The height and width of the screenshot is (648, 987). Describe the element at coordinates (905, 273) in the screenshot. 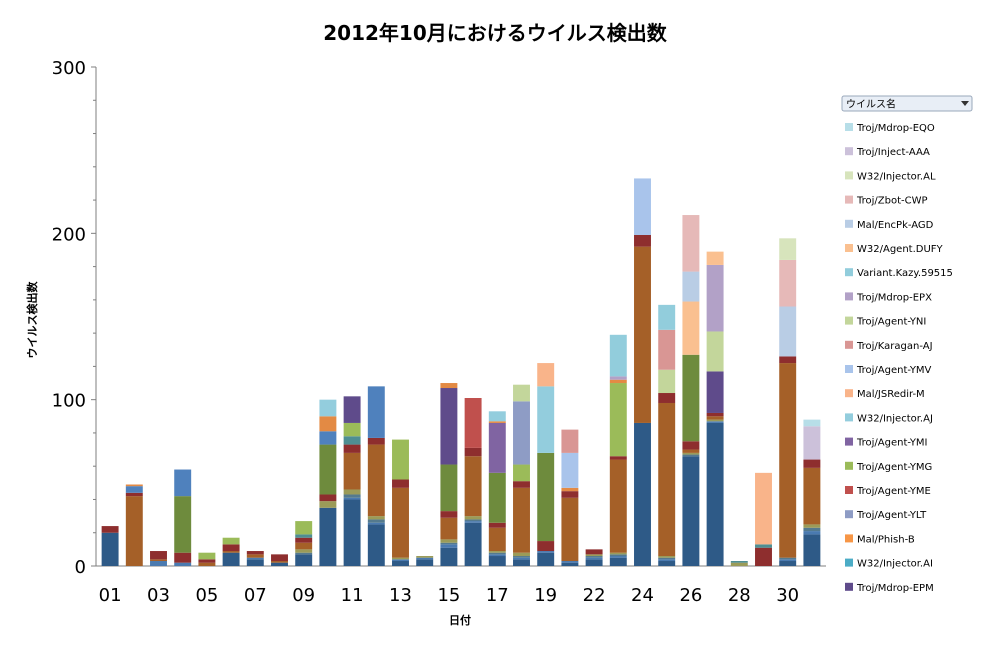

I see `legend-label: Variant.Kazy.59515` at that location.